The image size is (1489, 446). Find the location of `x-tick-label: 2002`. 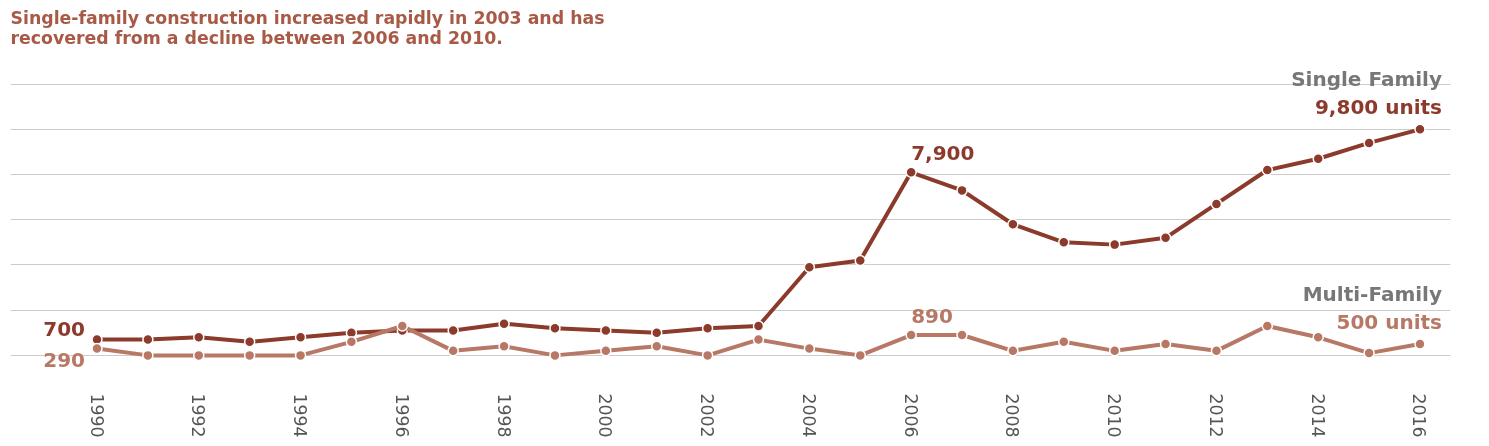

x-tick-label: 2002 is located at coordinates (707, 415).